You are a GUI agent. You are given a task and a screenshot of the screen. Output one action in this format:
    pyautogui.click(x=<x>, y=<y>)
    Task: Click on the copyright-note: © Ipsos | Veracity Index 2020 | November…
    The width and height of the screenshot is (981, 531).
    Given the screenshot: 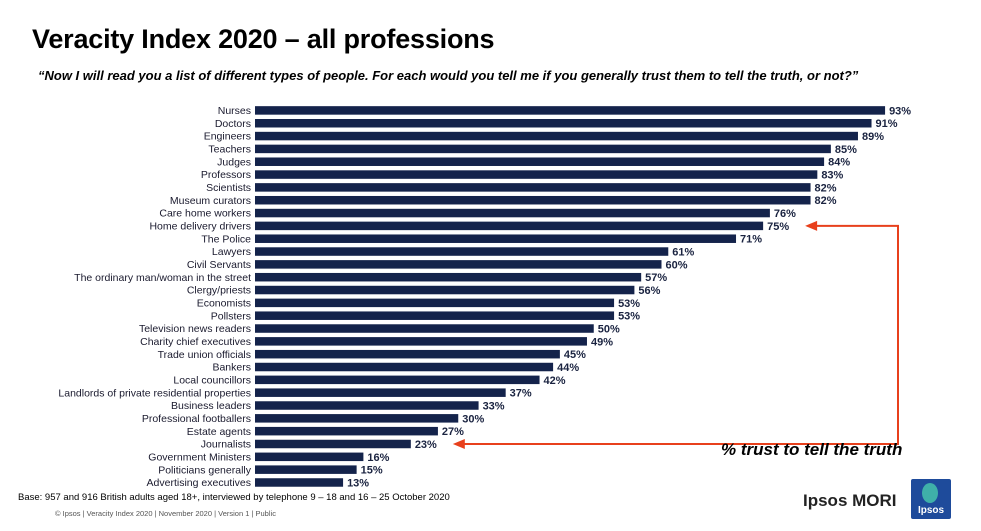 What is the action you would take?
    pyautogui.click(x=165, y=513)
    